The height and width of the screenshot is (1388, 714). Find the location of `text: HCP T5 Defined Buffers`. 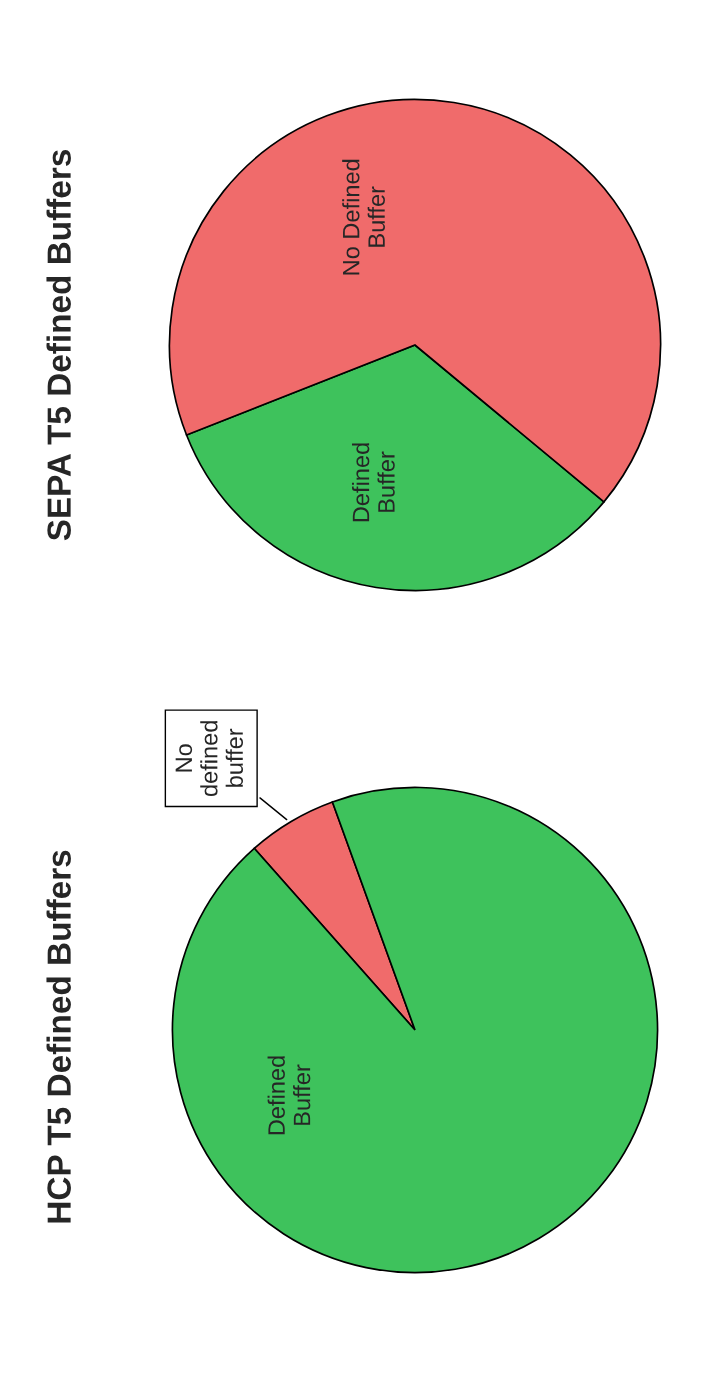

text: HCP T5 Defined Buffers is located at coordinates (58, 1036).